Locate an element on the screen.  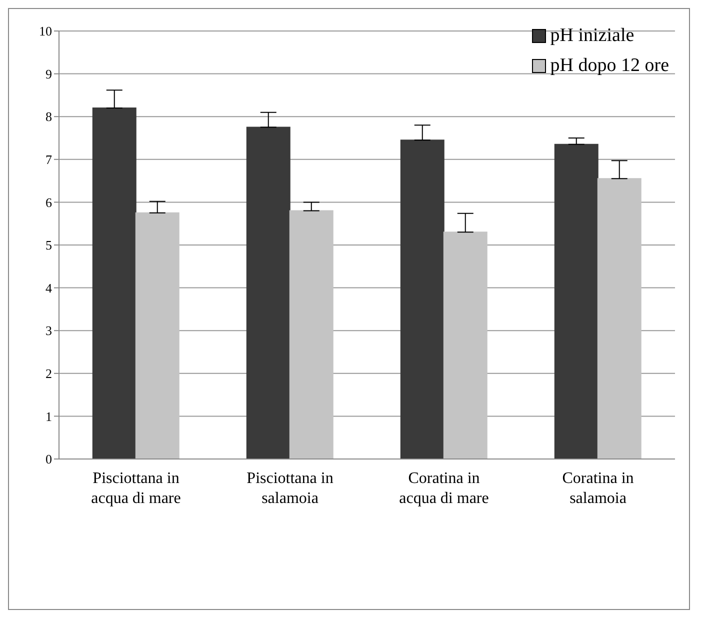
y-tick-label: 2 is located at coordinates (49, 374).